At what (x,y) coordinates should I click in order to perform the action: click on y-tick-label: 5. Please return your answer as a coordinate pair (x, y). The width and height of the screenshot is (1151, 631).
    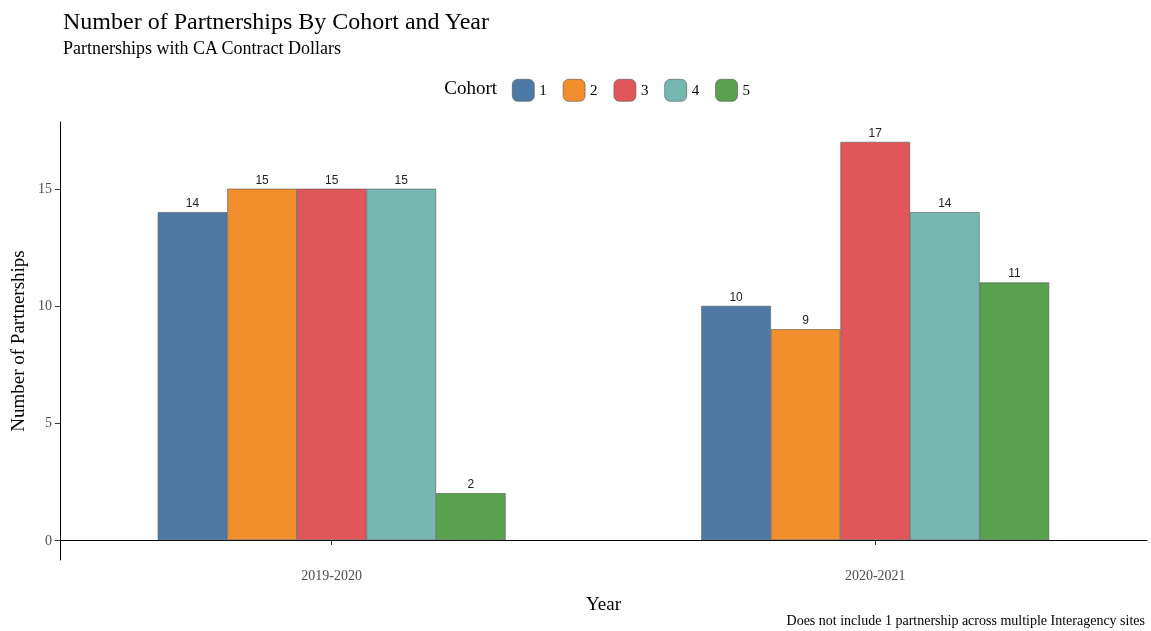
    Looking at the image, I should click on (48, 423).